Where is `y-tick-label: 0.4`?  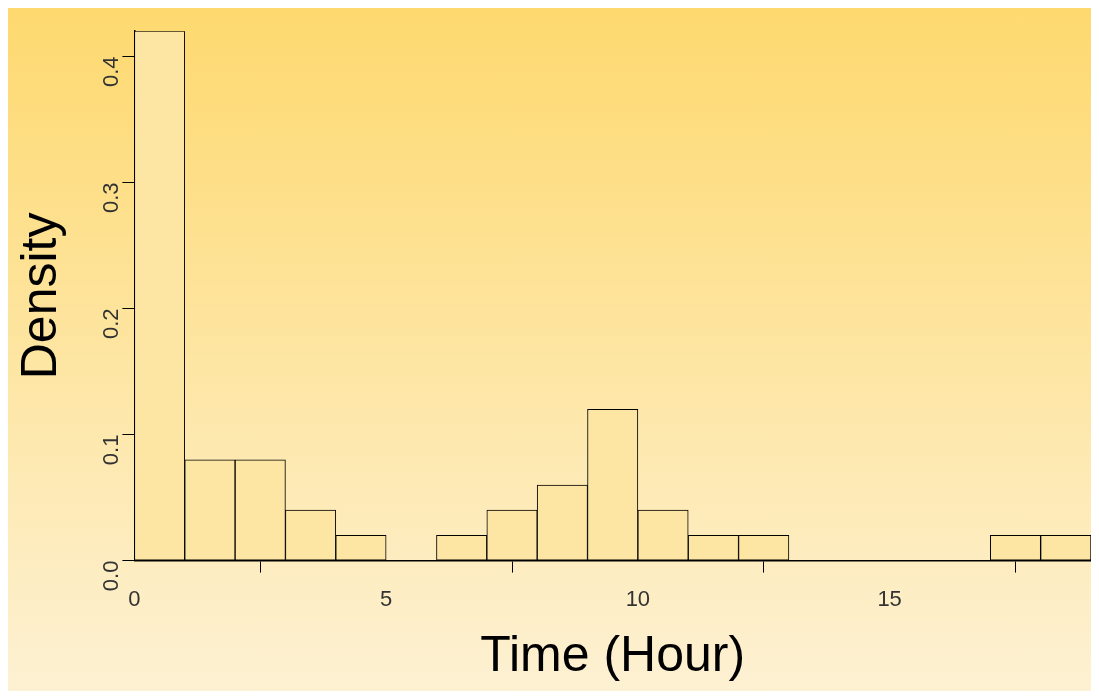
y-tick-label: 0.4 is located at coordinates (111, 71).